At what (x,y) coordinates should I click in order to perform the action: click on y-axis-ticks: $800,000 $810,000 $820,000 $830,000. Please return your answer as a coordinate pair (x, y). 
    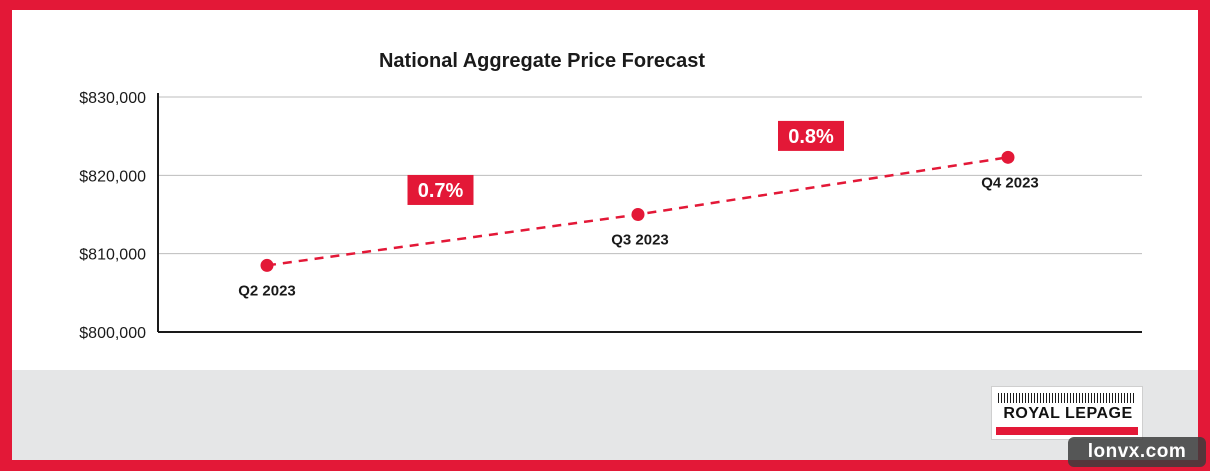
    Looking at the image, I should click on (112, 216).